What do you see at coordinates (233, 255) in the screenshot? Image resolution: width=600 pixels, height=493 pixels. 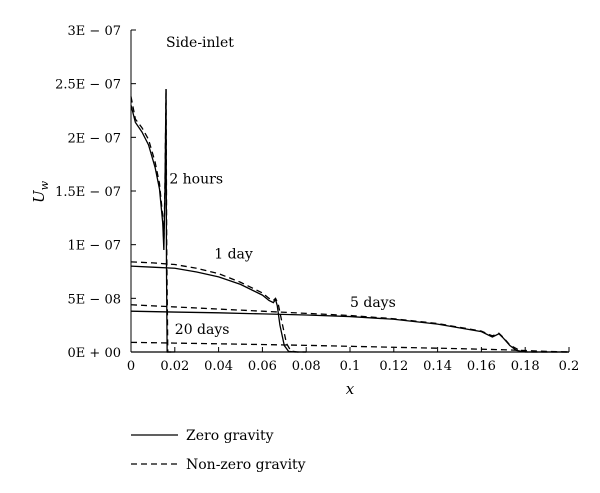 I see `curve-label: 1 day` at bounding box center [233, 255].